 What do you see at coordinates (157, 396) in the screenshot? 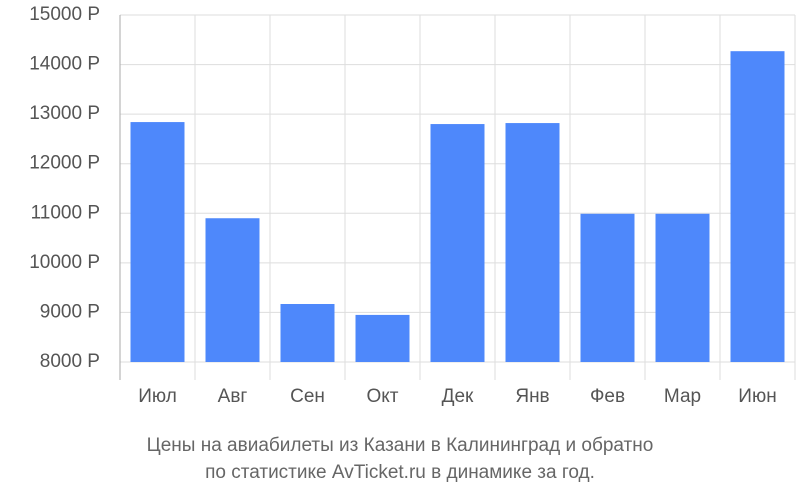
I see `x-tick-label: Июл` at bounding box center [157, 396].